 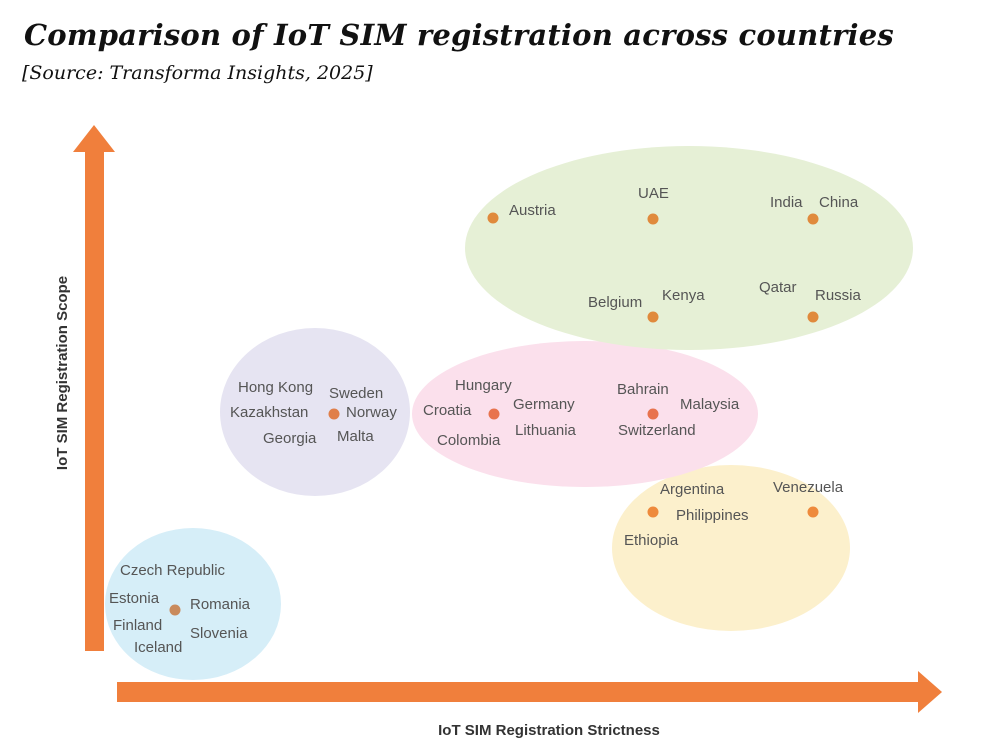 I want to click on country-label: Venezuela, so click(x=808, y=487).